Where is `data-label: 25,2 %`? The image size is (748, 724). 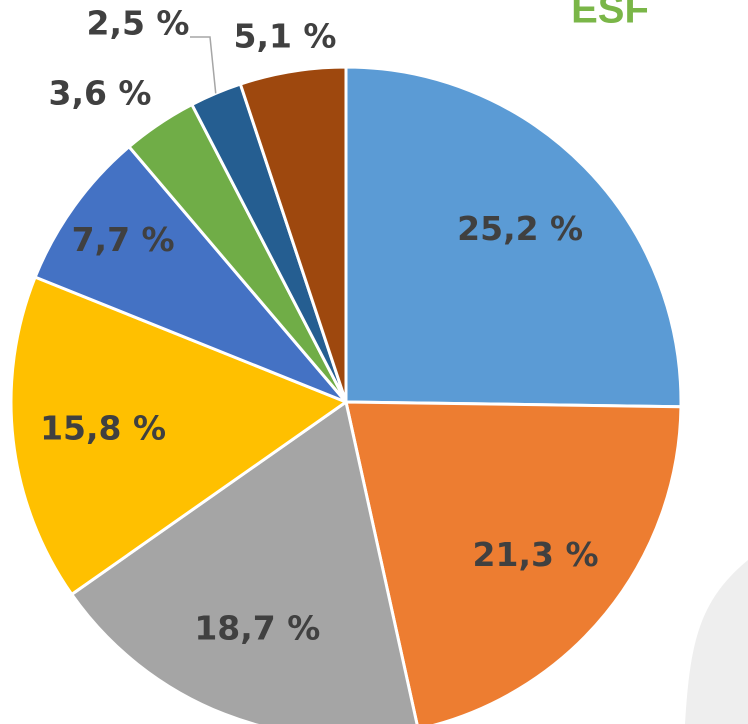
data-label: 25,2 % is located at coordinates (520, 228).